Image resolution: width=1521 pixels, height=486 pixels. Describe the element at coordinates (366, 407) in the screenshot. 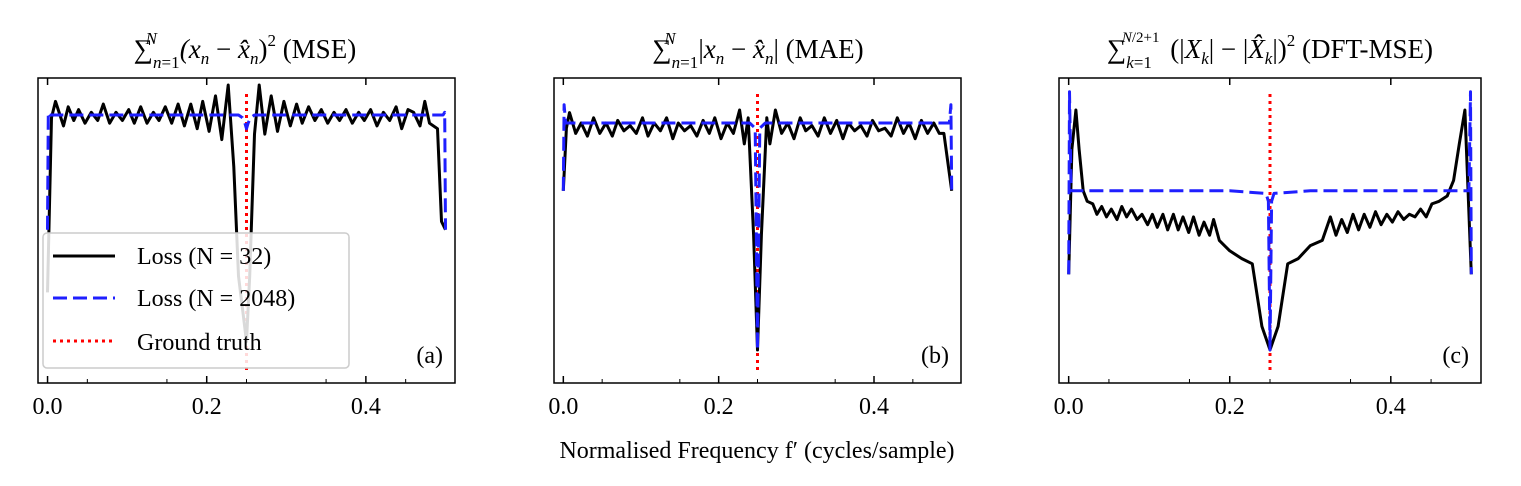

I see `panel-a-xtick-label: 0.4` at that location.